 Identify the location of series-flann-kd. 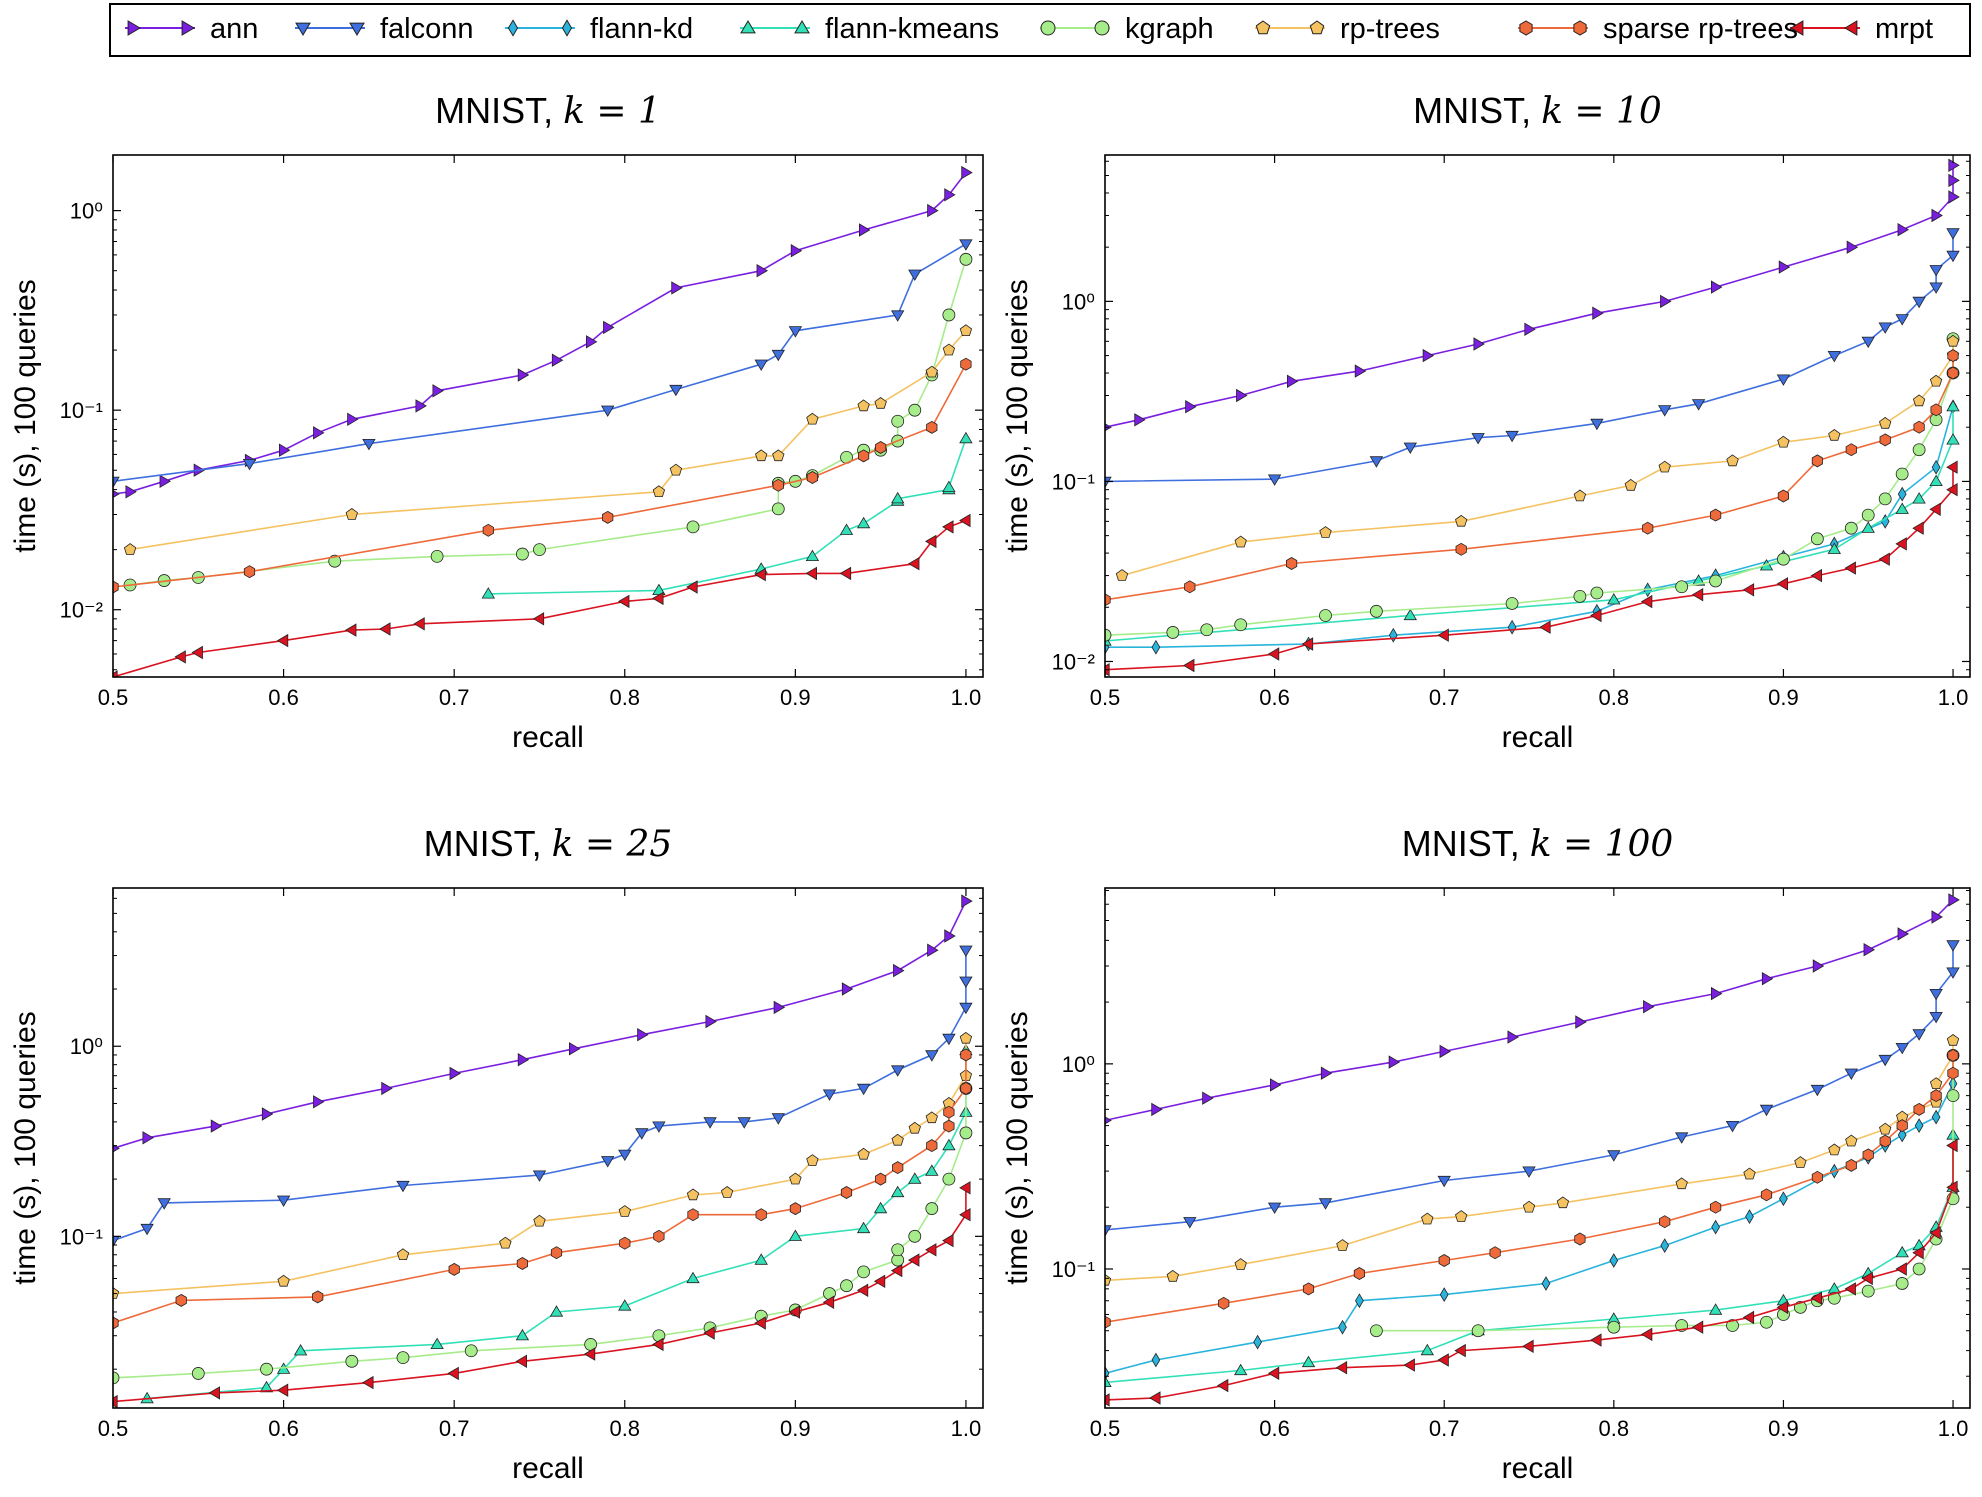
(1531, 527).